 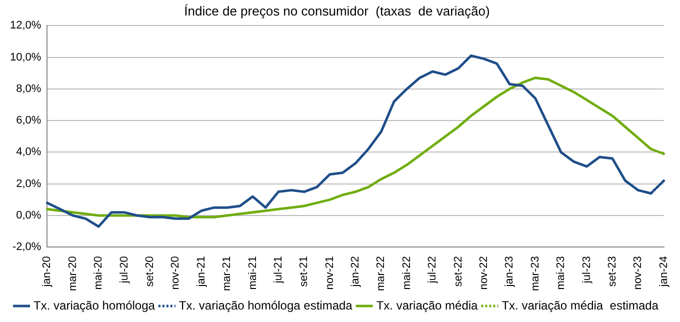 I want to click on legend-label: Tx. variação média, so click(x=427, y=305).